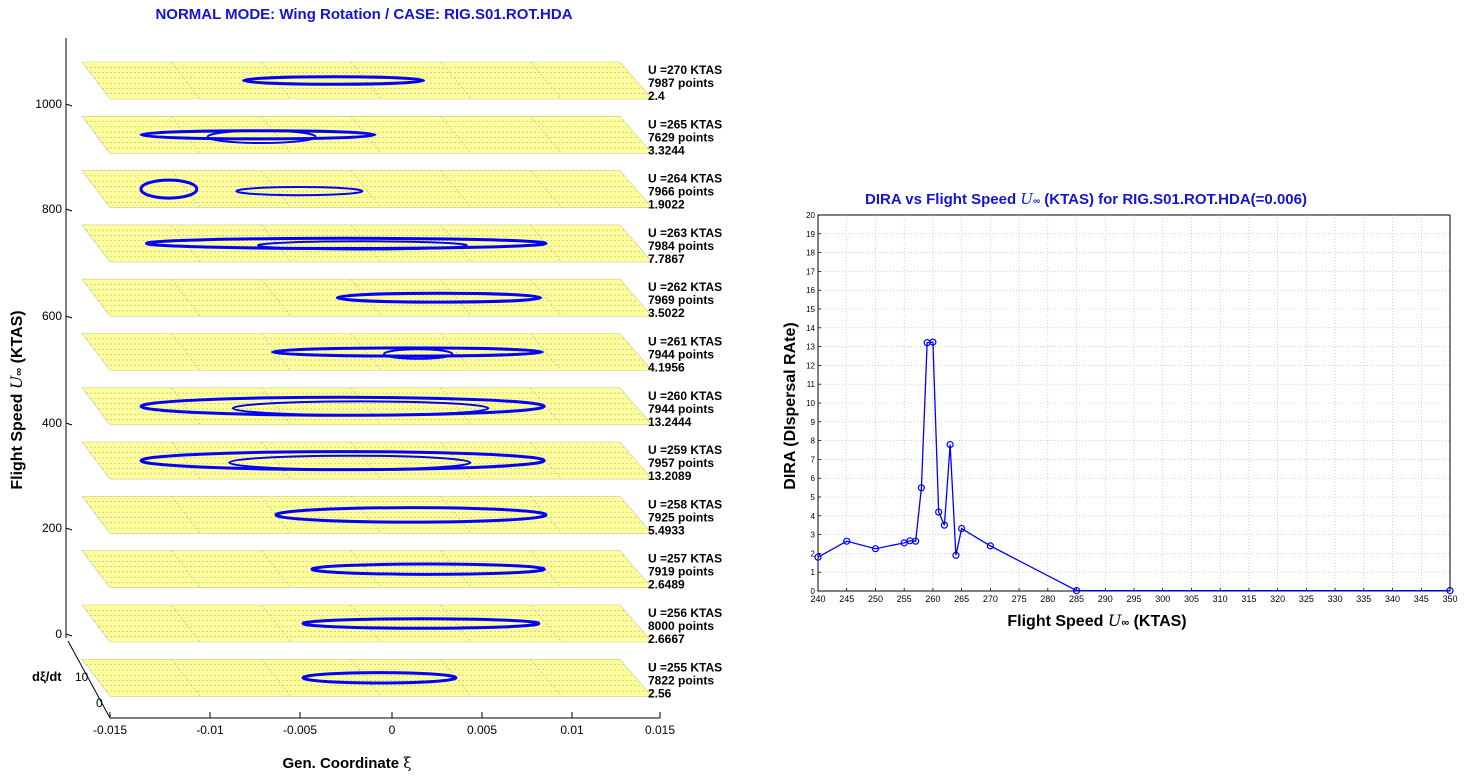 This screenshot has width=1465, height=783. Describe the element at coordinates (99, 703) in the screenshot. I see `left-ztick-label: 0` at that location.